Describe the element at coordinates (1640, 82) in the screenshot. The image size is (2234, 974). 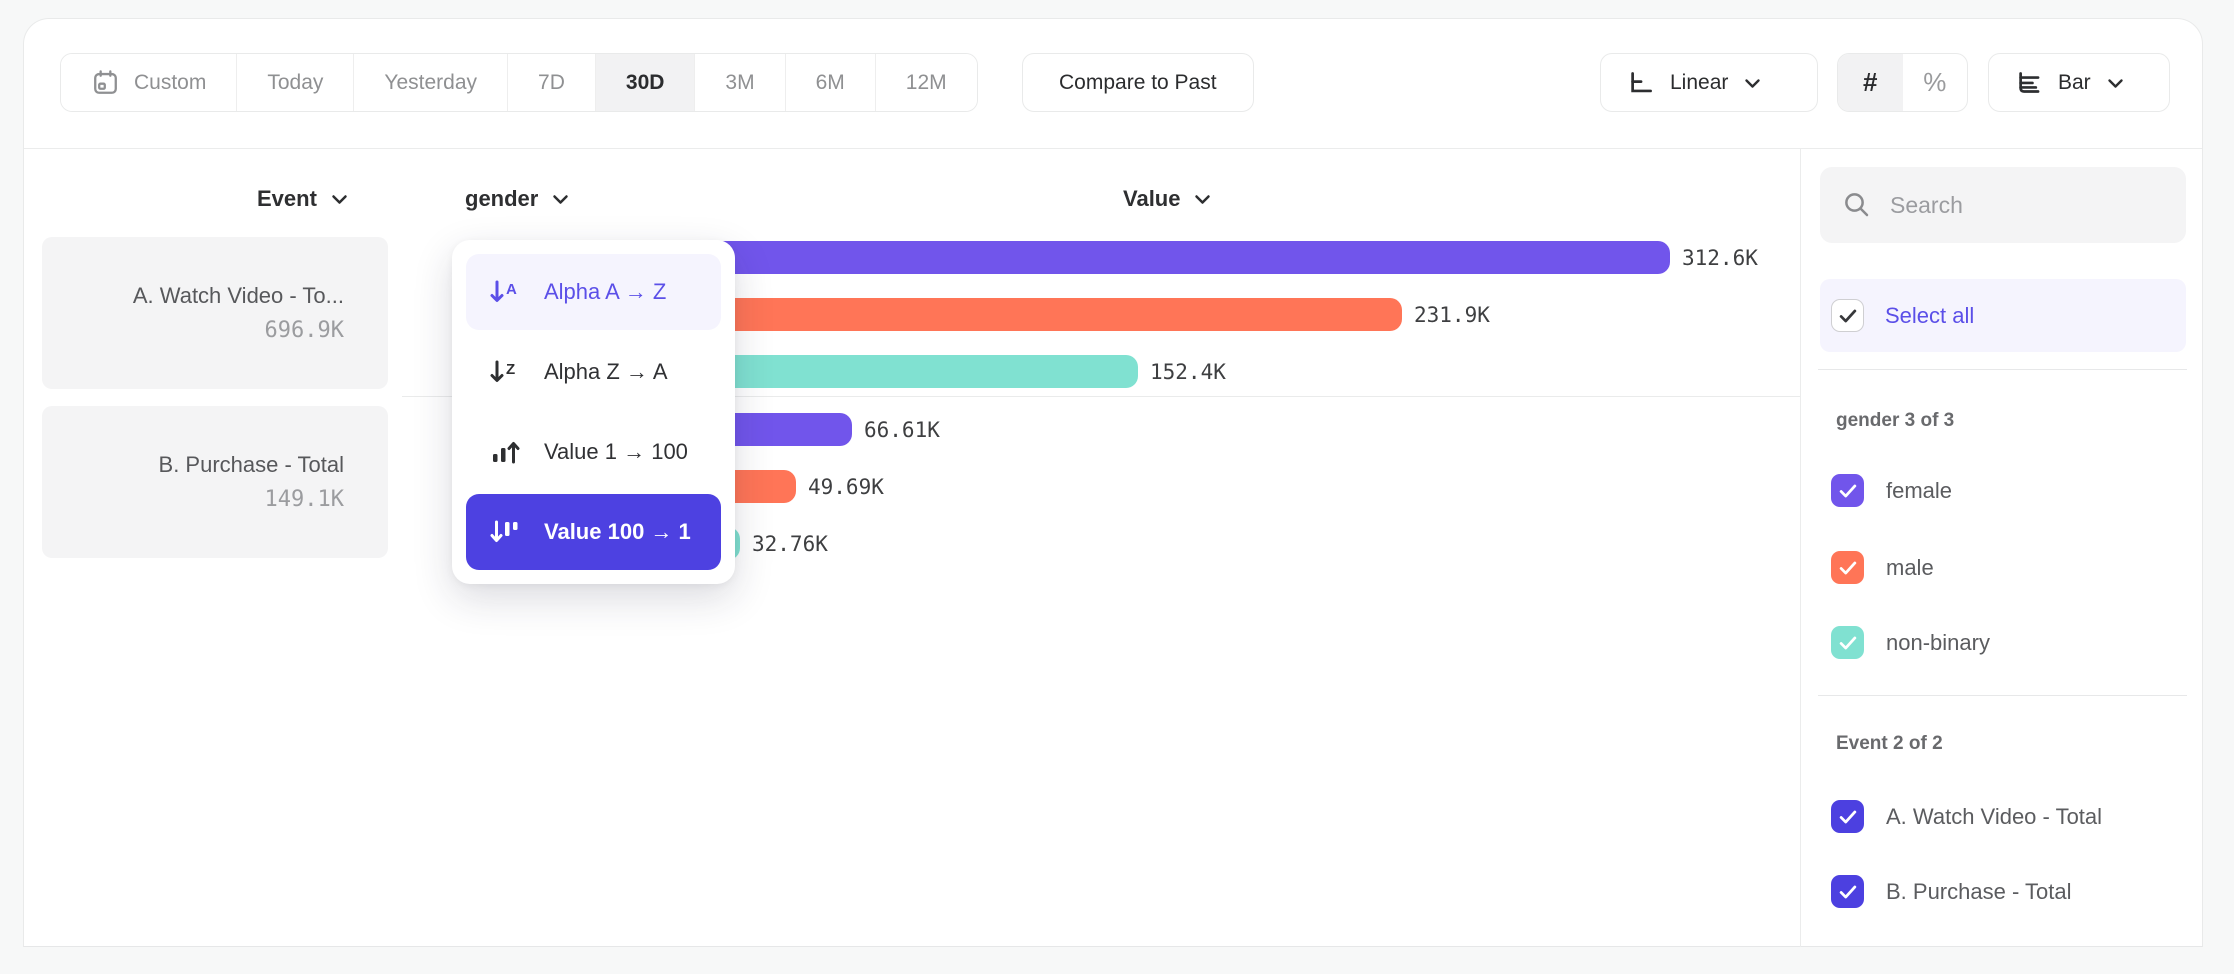
I see `axis-scale-icon` at that location.